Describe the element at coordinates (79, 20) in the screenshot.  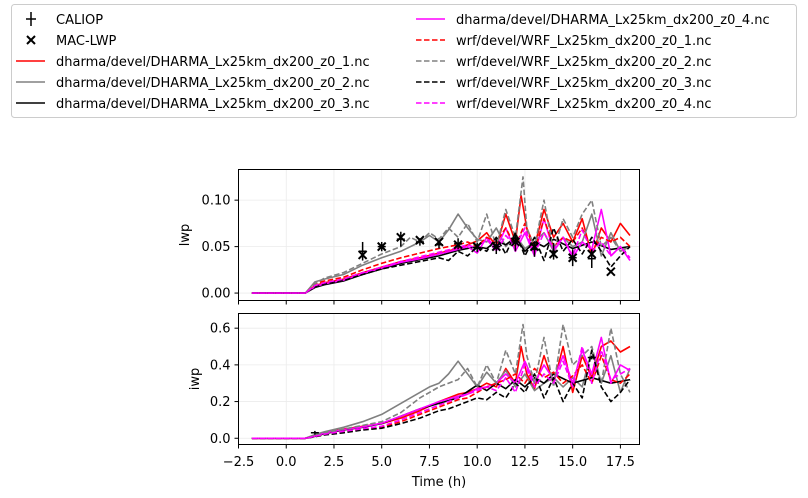
I see `legend-label: CALIOP` at that location.